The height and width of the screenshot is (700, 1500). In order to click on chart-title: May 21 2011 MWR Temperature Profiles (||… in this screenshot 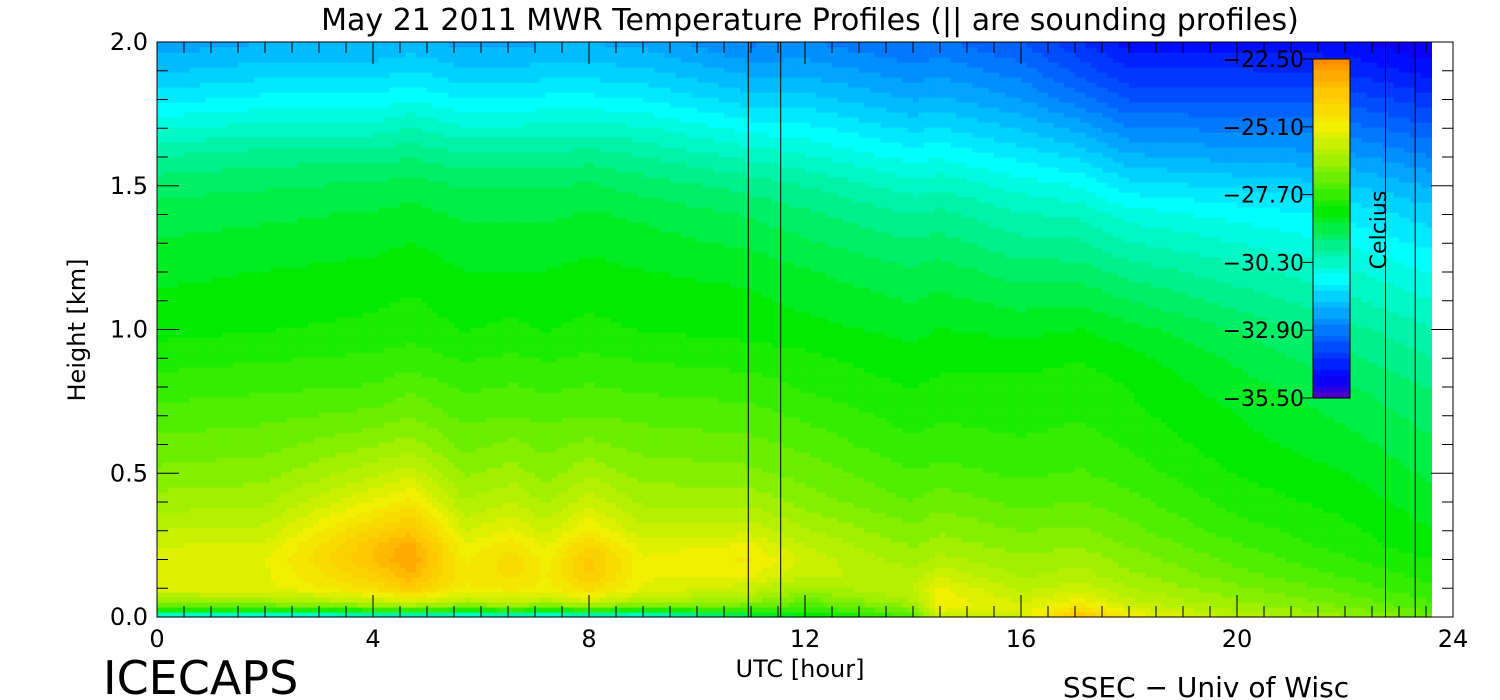, I will do `click(810, 20)`.